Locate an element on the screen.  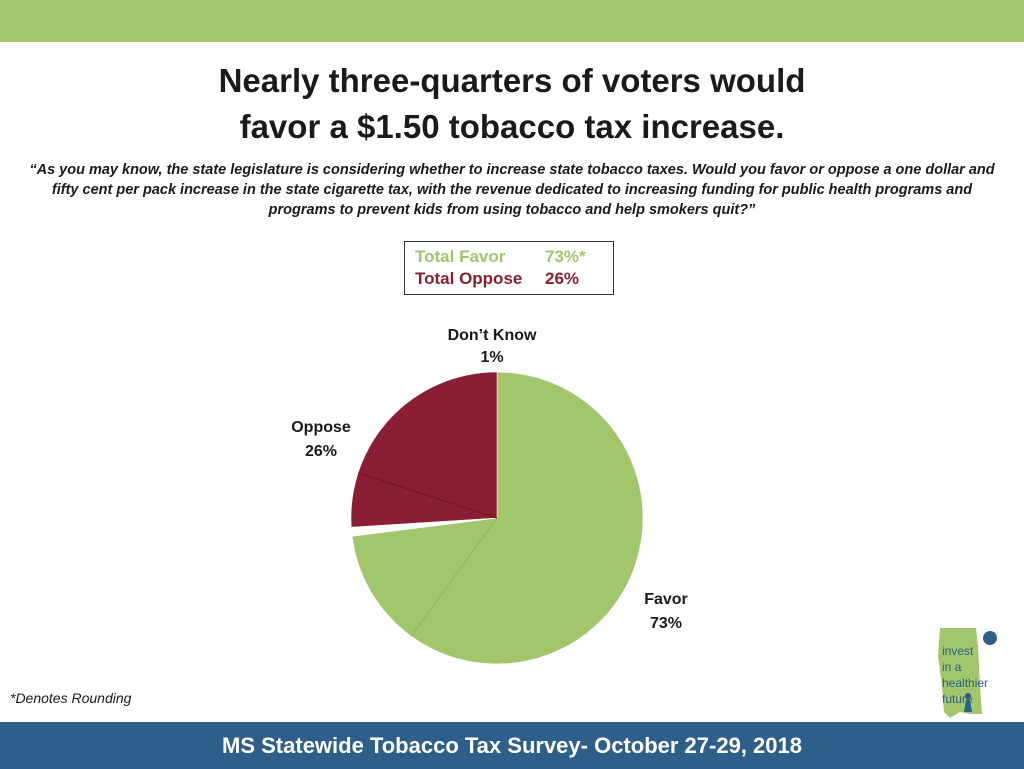
total-oppose-label: Total Oppose is located at coordinates (469, 278).